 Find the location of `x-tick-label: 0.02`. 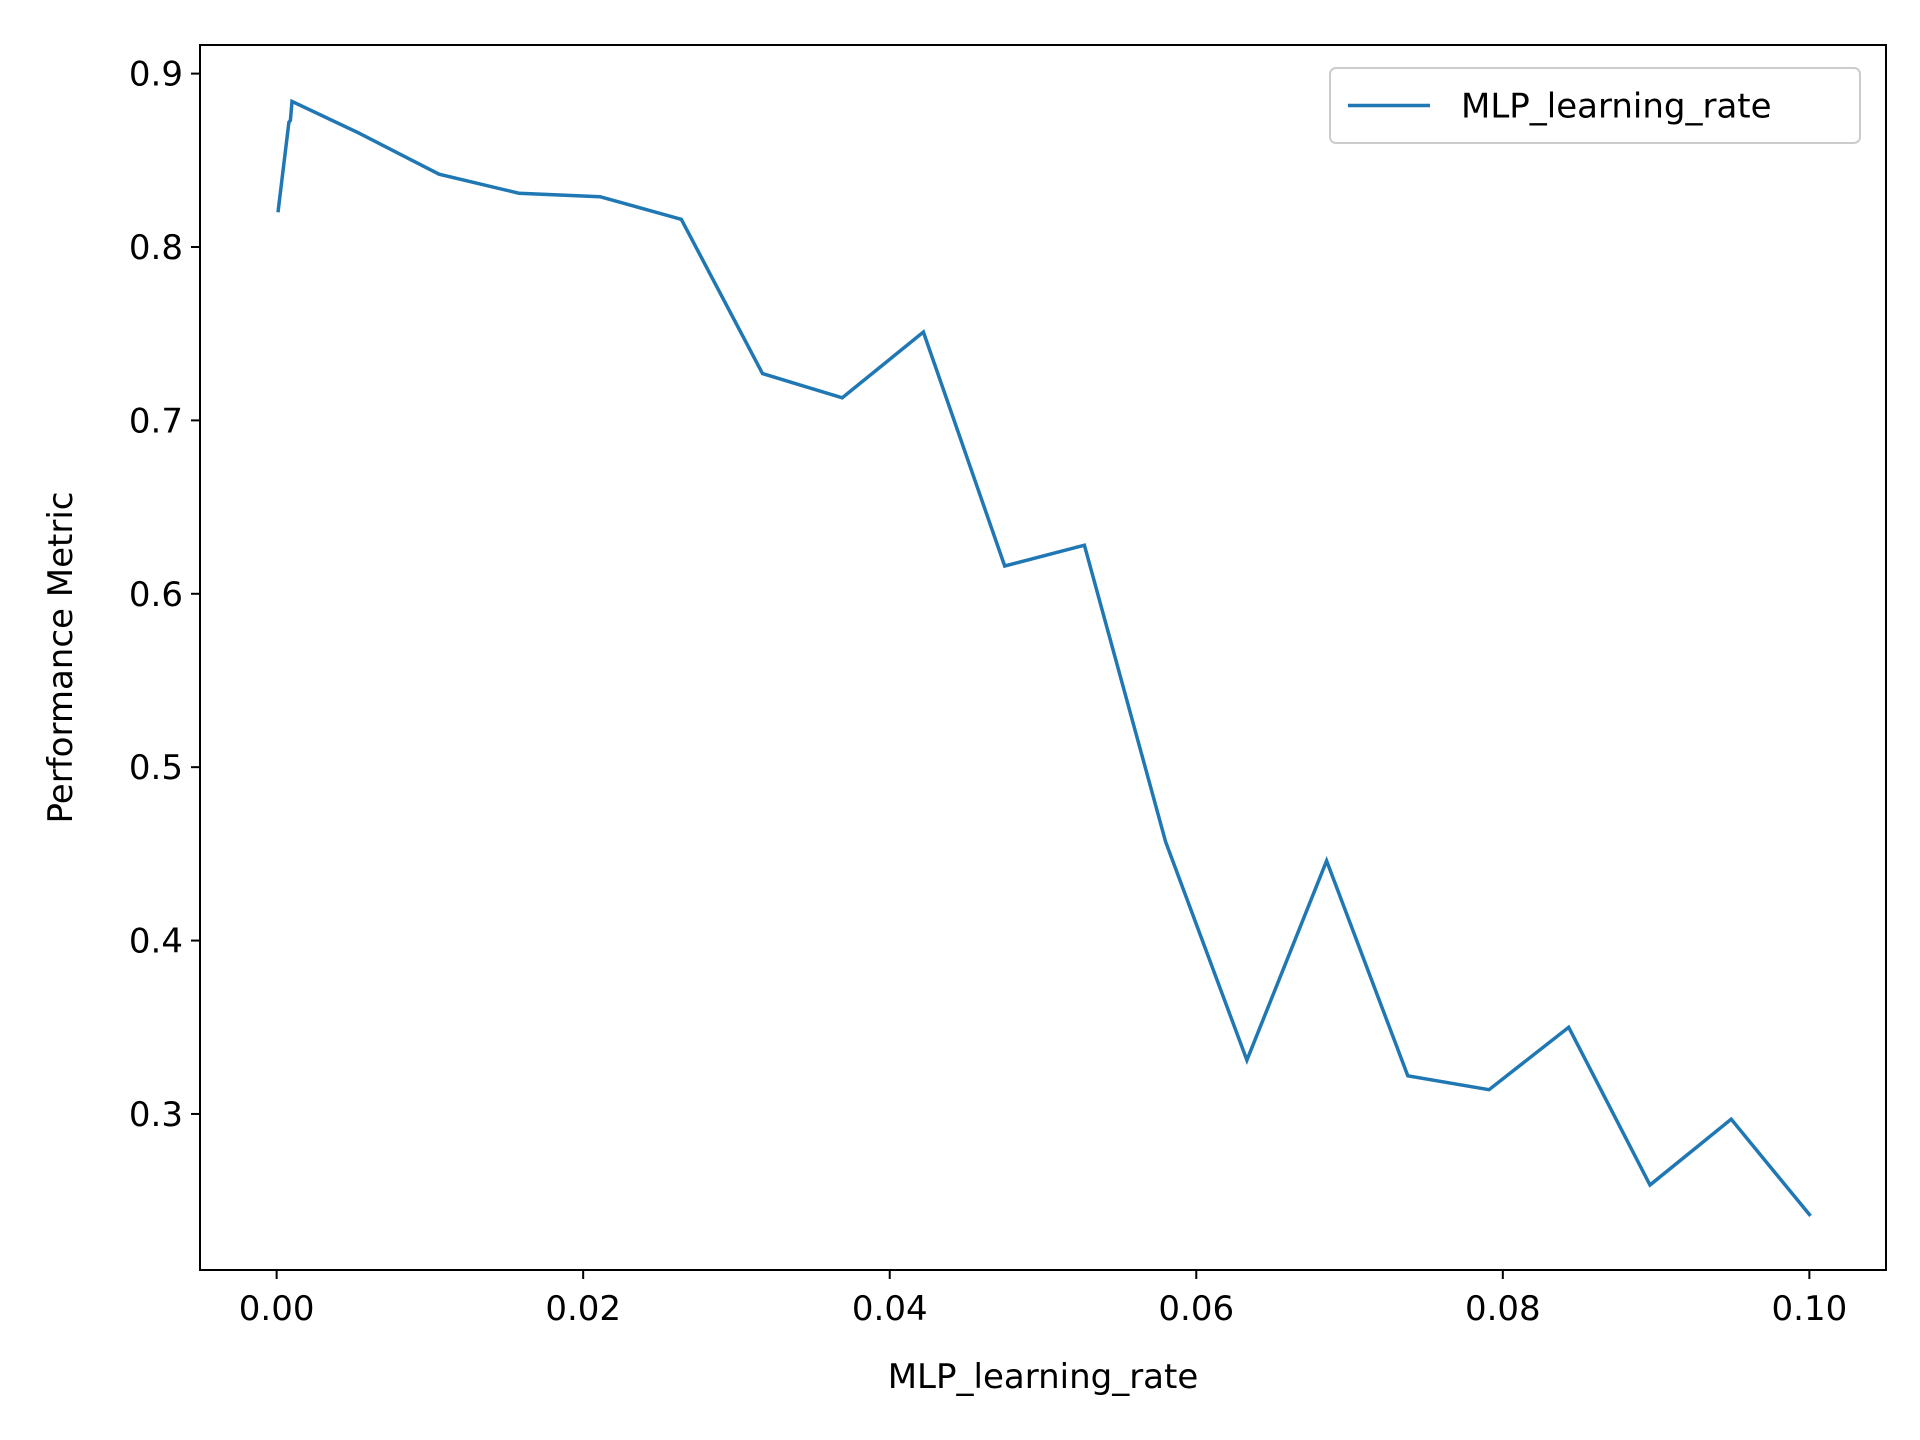

x-tick-label: 0.02 is located at coordinates (583, 1309).